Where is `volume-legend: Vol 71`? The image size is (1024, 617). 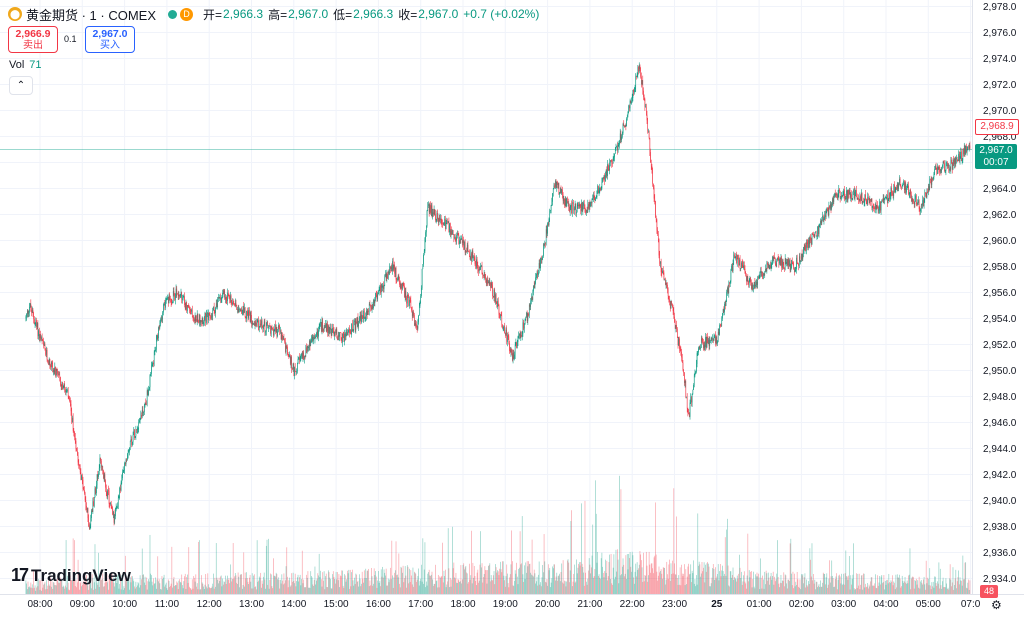
volume-legend: Vol 71 is located at coordinates (25, 65).